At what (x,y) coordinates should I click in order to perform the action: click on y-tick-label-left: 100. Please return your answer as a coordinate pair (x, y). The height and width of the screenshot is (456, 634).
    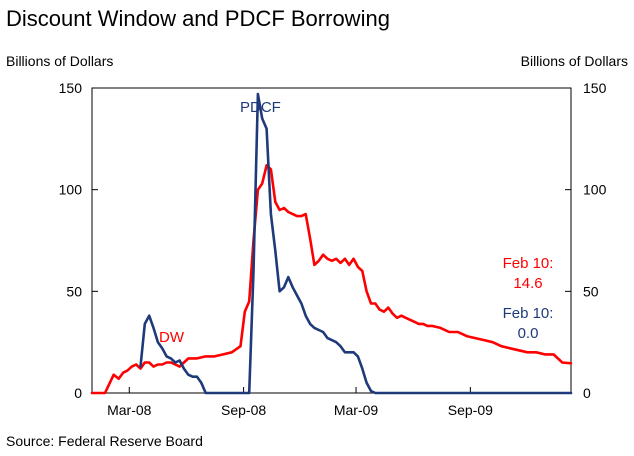
    Looking at the image, I should click on (71, 190).